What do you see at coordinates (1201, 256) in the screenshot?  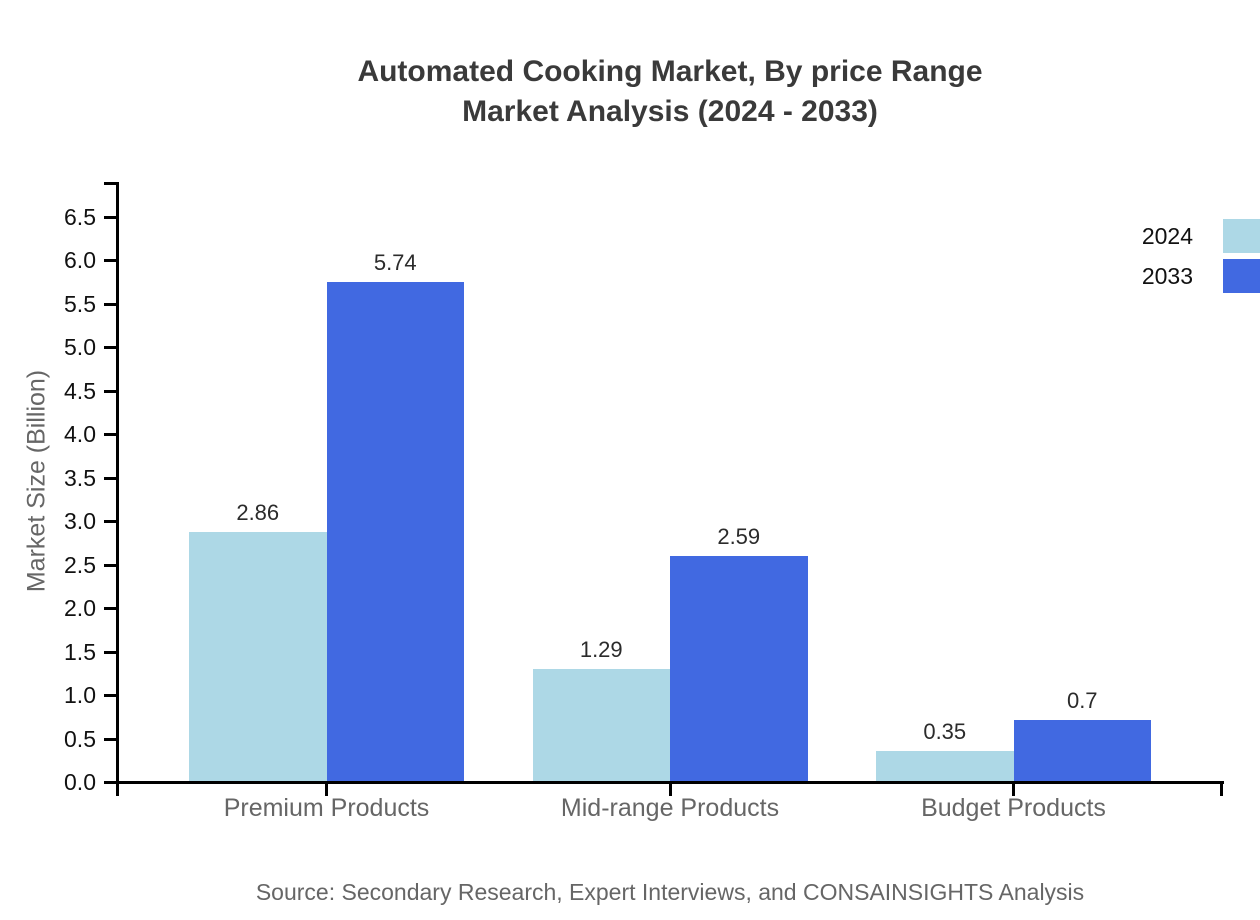 I see `legend: 2024 2033` at bounding box center [1201, 256].